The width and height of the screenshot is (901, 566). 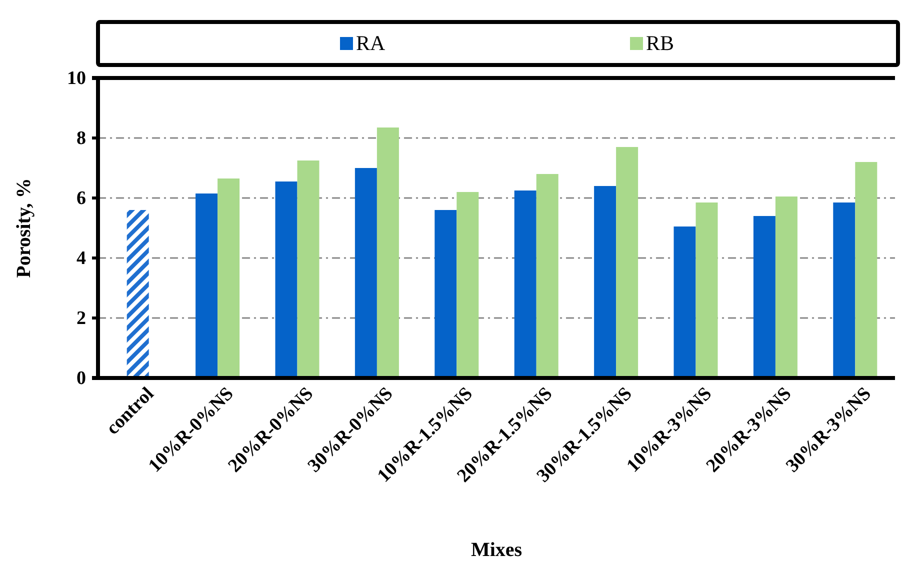 I want to click on legend-label: RB, so click(x=660, y=43).